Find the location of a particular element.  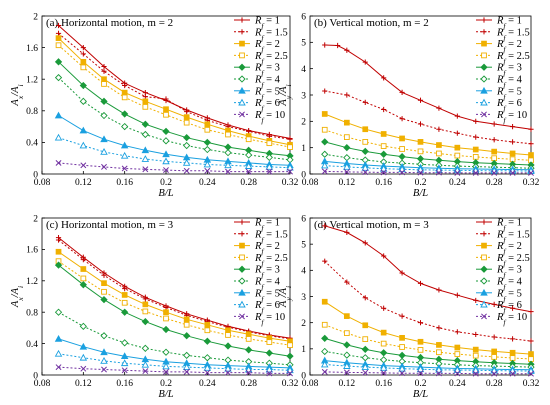

legend-entry: Rf = 3 is located at coordinates (499, 70).